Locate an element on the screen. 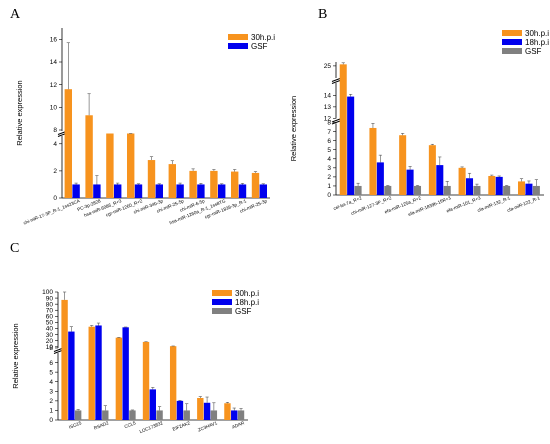 The image size is (550, 444). category-label: ADAR is located at coordinates (238, 425).